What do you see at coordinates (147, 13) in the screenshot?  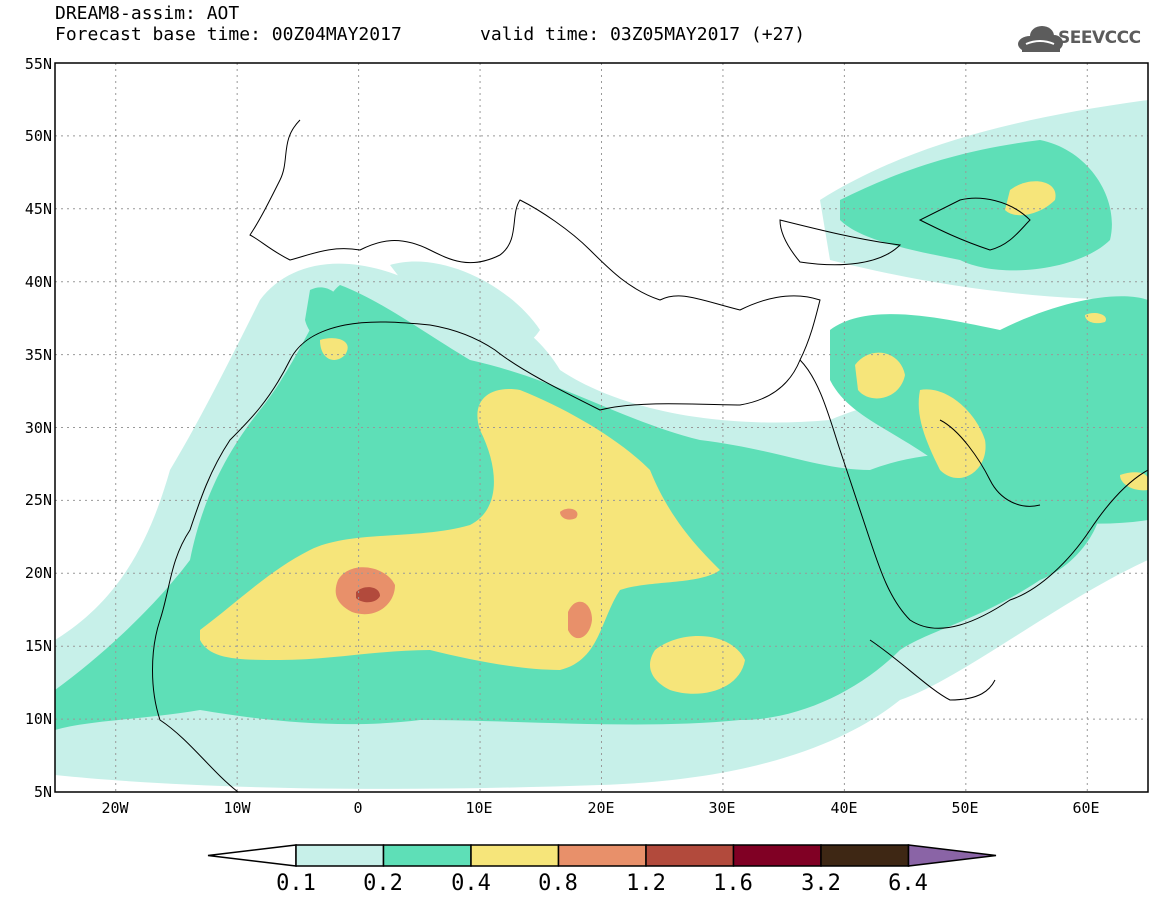 I see `title-variable: DREAM8-assim: AOT` at bounding box center [147, 13].